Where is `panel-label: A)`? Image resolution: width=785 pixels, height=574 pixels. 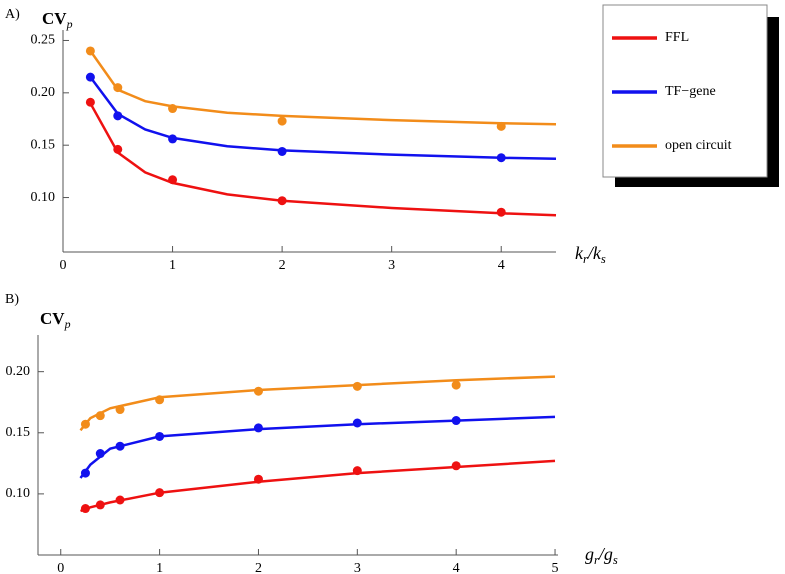 panel-label: A) is located at coordinates (12, 14).